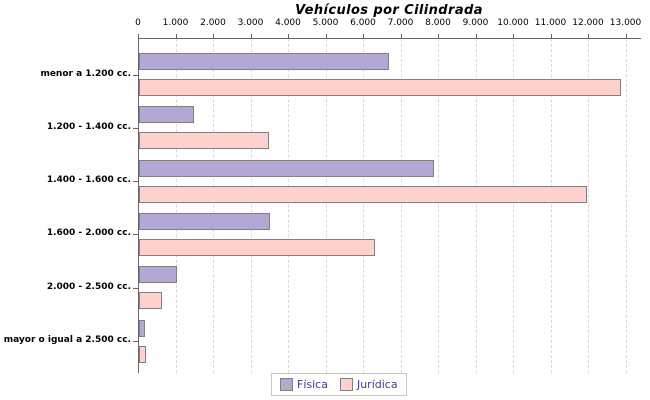  I want to click on x-tick-label: 7.000, so click(400, 23).